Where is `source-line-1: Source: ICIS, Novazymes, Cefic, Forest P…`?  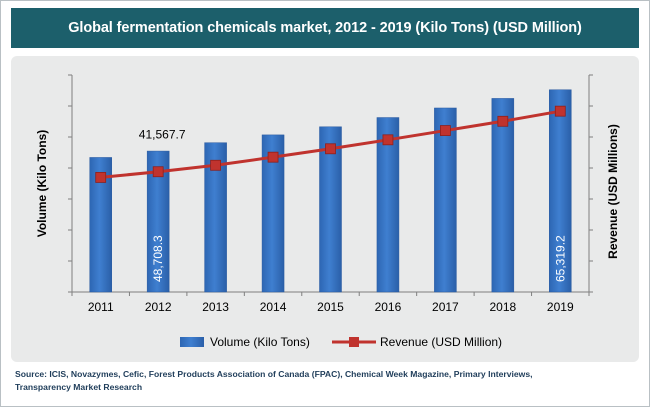 source-line-1: Source: ICIS, Novazymes, Cefic, Forest P… is located at coordinates (274, 374).